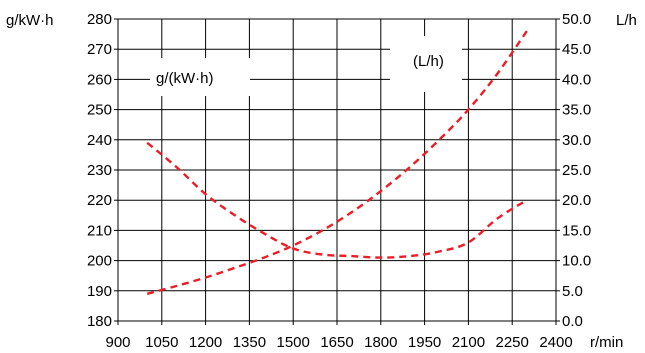 The height and width of the screenshot is (353, 645). I want to click on x-axis-tick-label: 1800, so click(380, 342).